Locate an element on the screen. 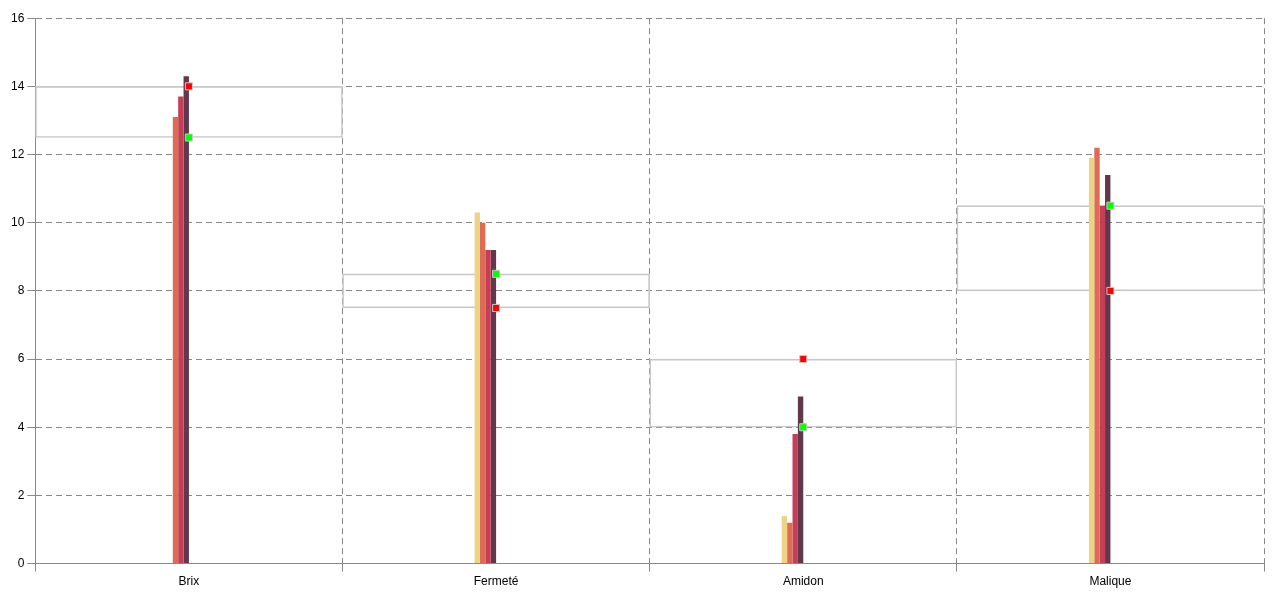 The width and height of the screenshot is (1280, 600). y-tick-label: 4 is located at coordinates (21, 426).